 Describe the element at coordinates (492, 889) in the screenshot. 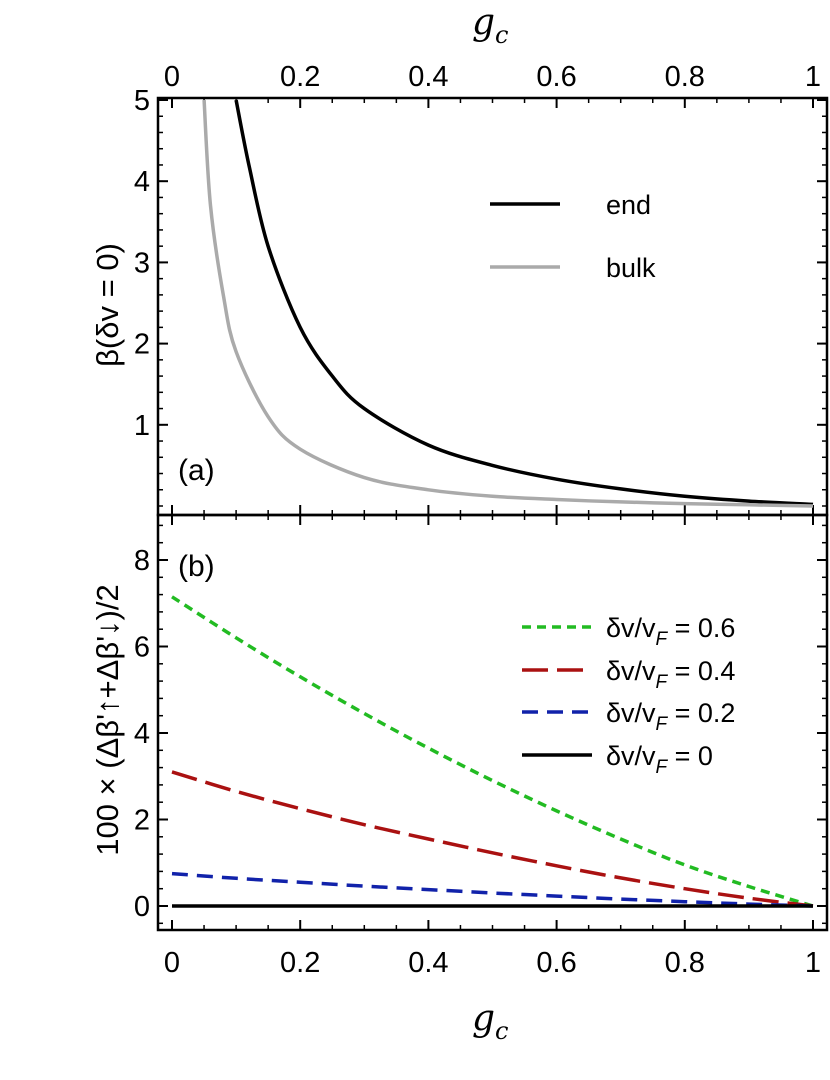

I see `series-line--v-vf-0-2` at that location.